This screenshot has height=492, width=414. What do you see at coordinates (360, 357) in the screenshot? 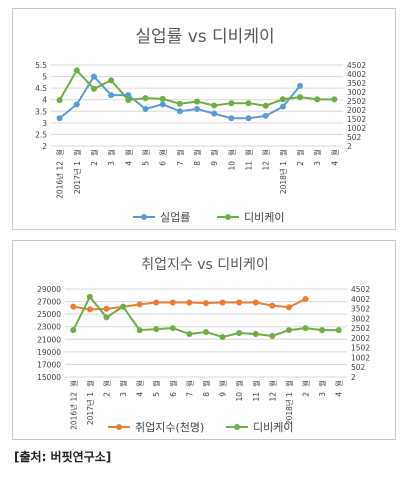
I see `y-right-tick-label: 1002` at bounding box center [360, 357].